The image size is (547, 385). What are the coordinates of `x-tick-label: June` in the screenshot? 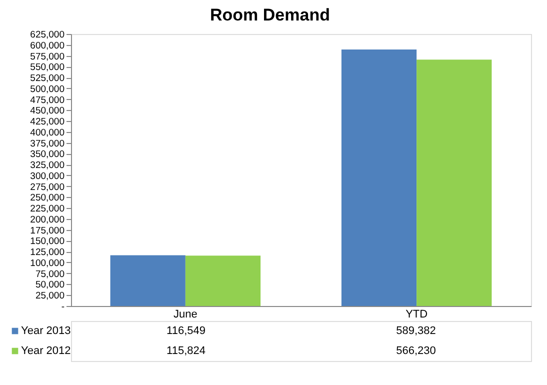 It's located at (185, 314).